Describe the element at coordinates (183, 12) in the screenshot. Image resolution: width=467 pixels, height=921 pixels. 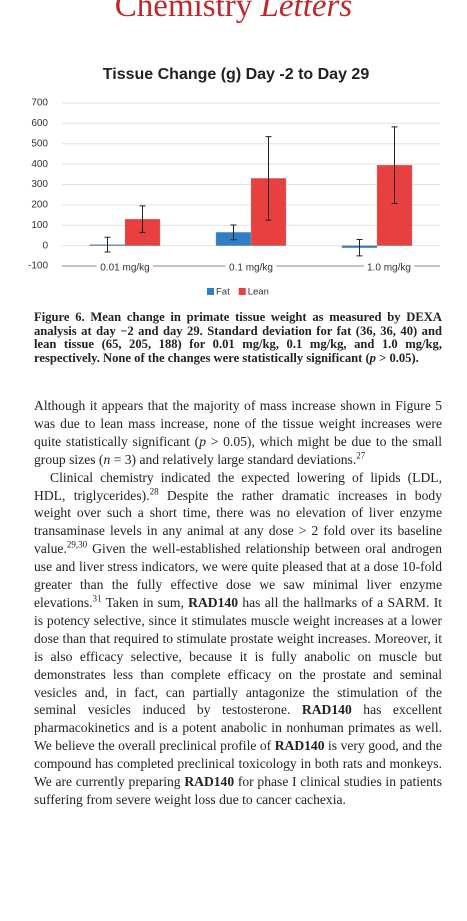
I see `journal-name: Chemistry` at that location.